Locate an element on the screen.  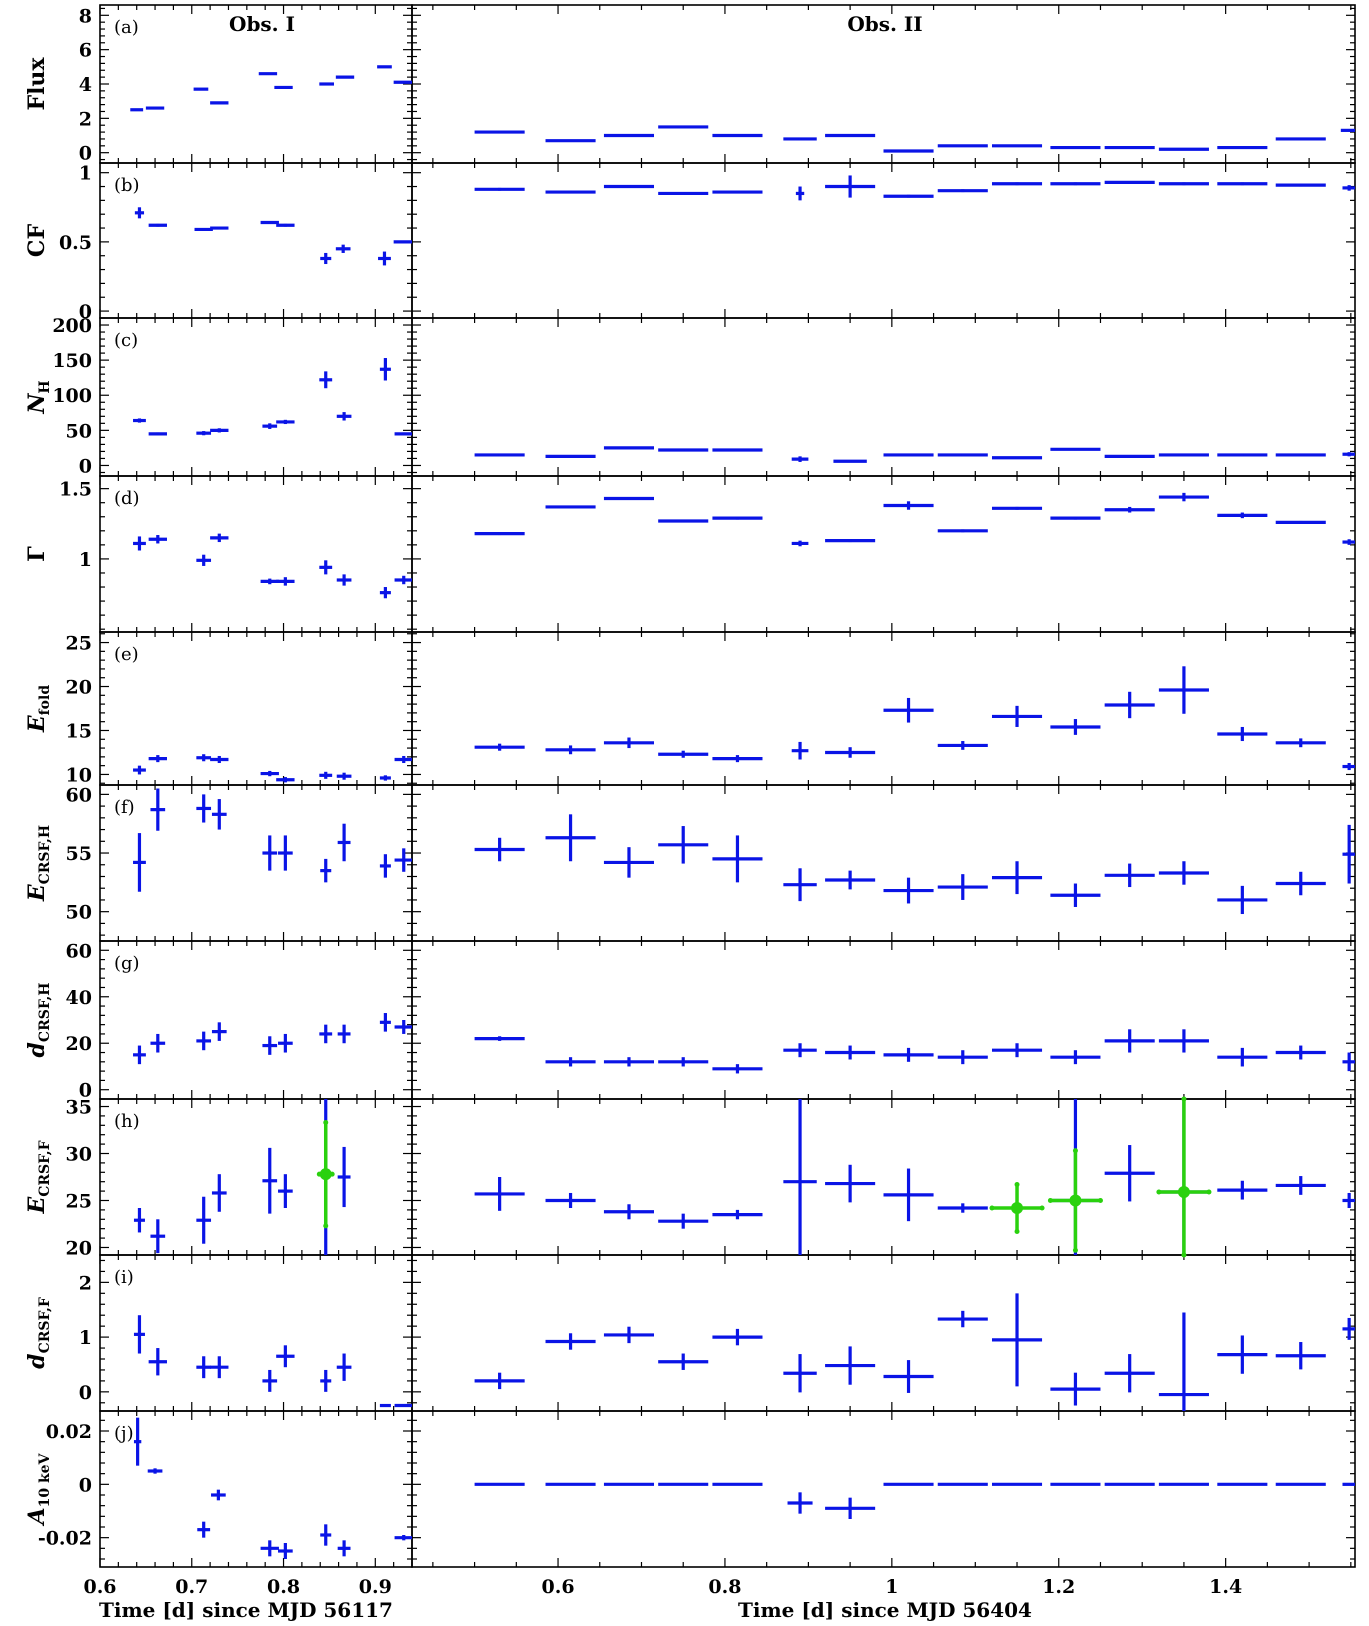
panel-tag: (b) is located at coordinates (127, 185).